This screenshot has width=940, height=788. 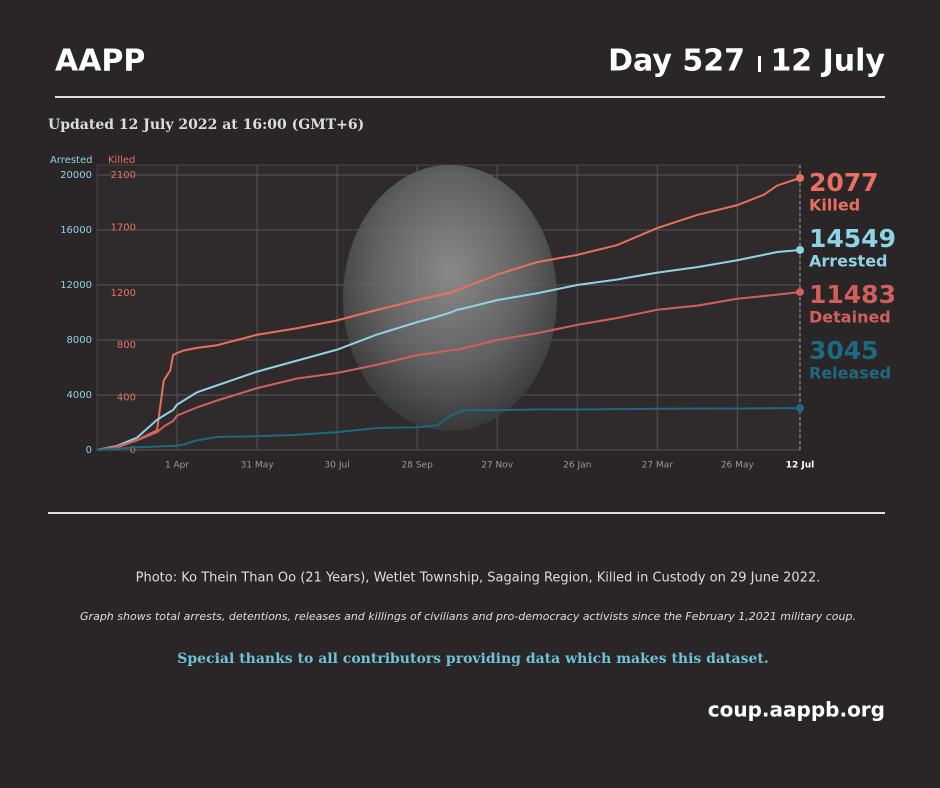 I want to click on y-tick-label: 20000, so click(x=76, y=175).